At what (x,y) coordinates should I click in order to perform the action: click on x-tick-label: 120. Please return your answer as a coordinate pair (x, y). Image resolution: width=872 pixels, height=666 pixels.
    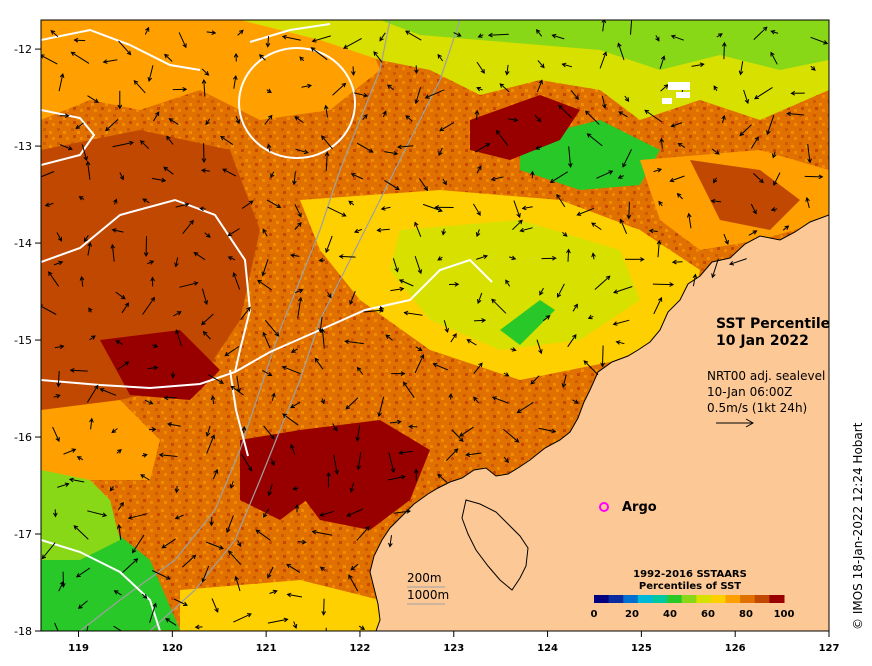
    Looking at the image, I should click on (172, 648).